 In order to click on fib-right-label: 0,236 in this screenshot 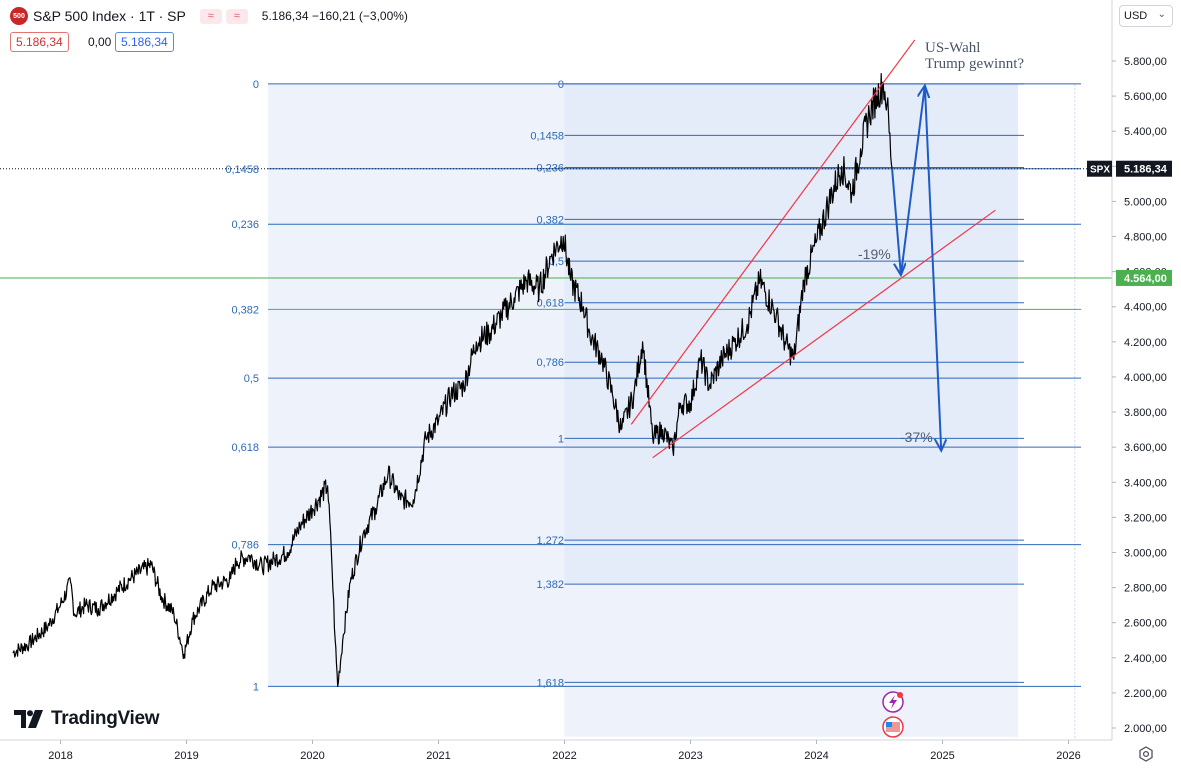, I will do `click(550, 169)`.